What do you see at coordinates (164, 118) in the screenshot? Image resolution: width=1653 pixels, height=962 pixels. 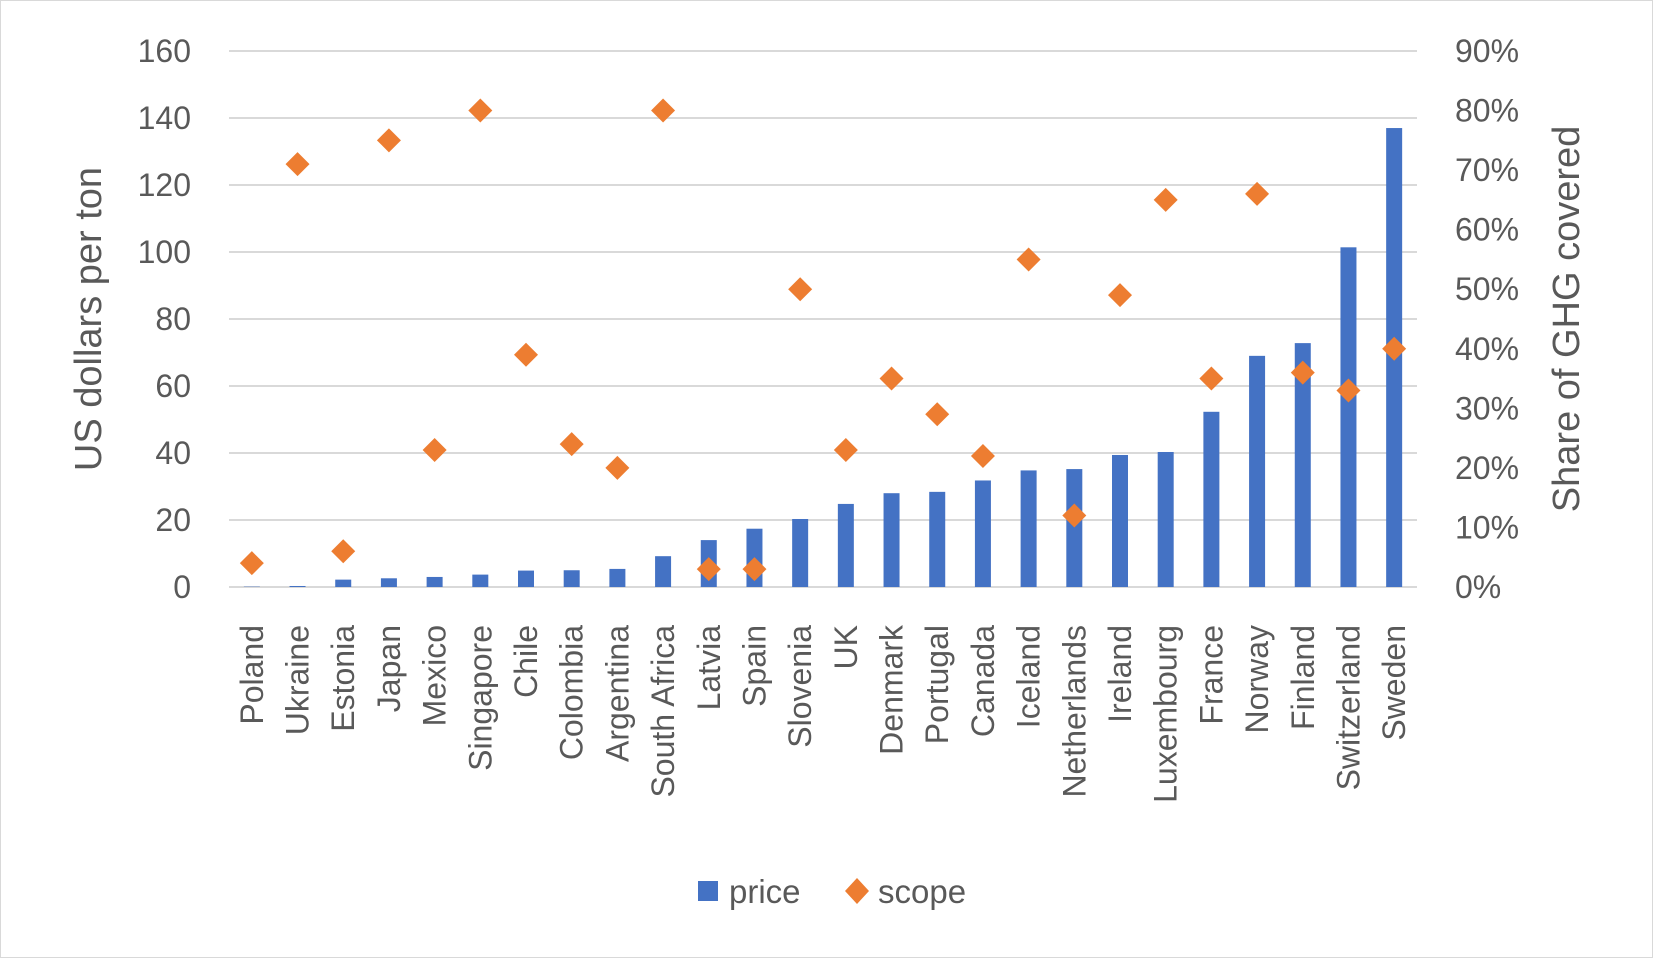 I see `left-tick-label: 140` at bounding box center [164, 118].